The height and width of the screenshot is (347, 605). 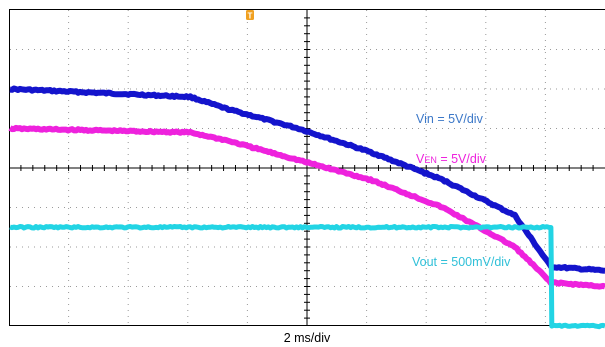 I want to click on ven-scale-label: VEN = 5V/div, so click(x=451, y=159).